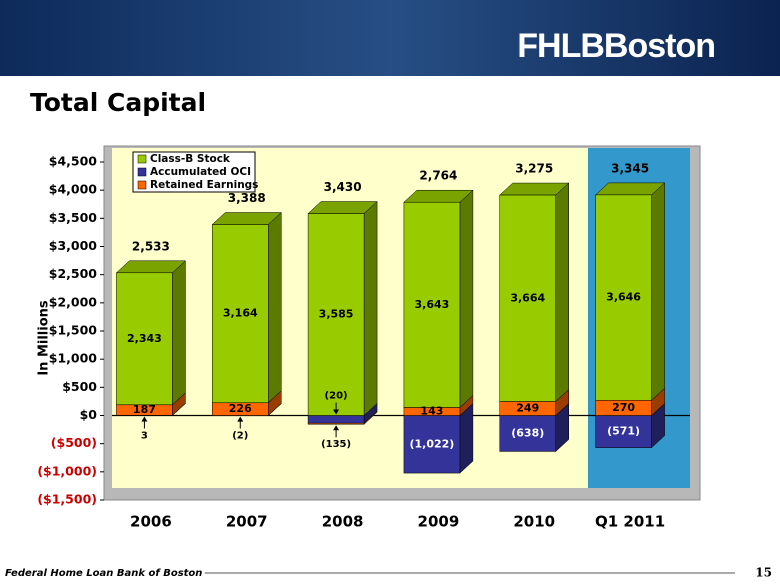 The image size is (780, 585). What do you see at coordinates (431, 410) in the screenshot?
I see `value-label: 143` at bounding box center [431, 410].